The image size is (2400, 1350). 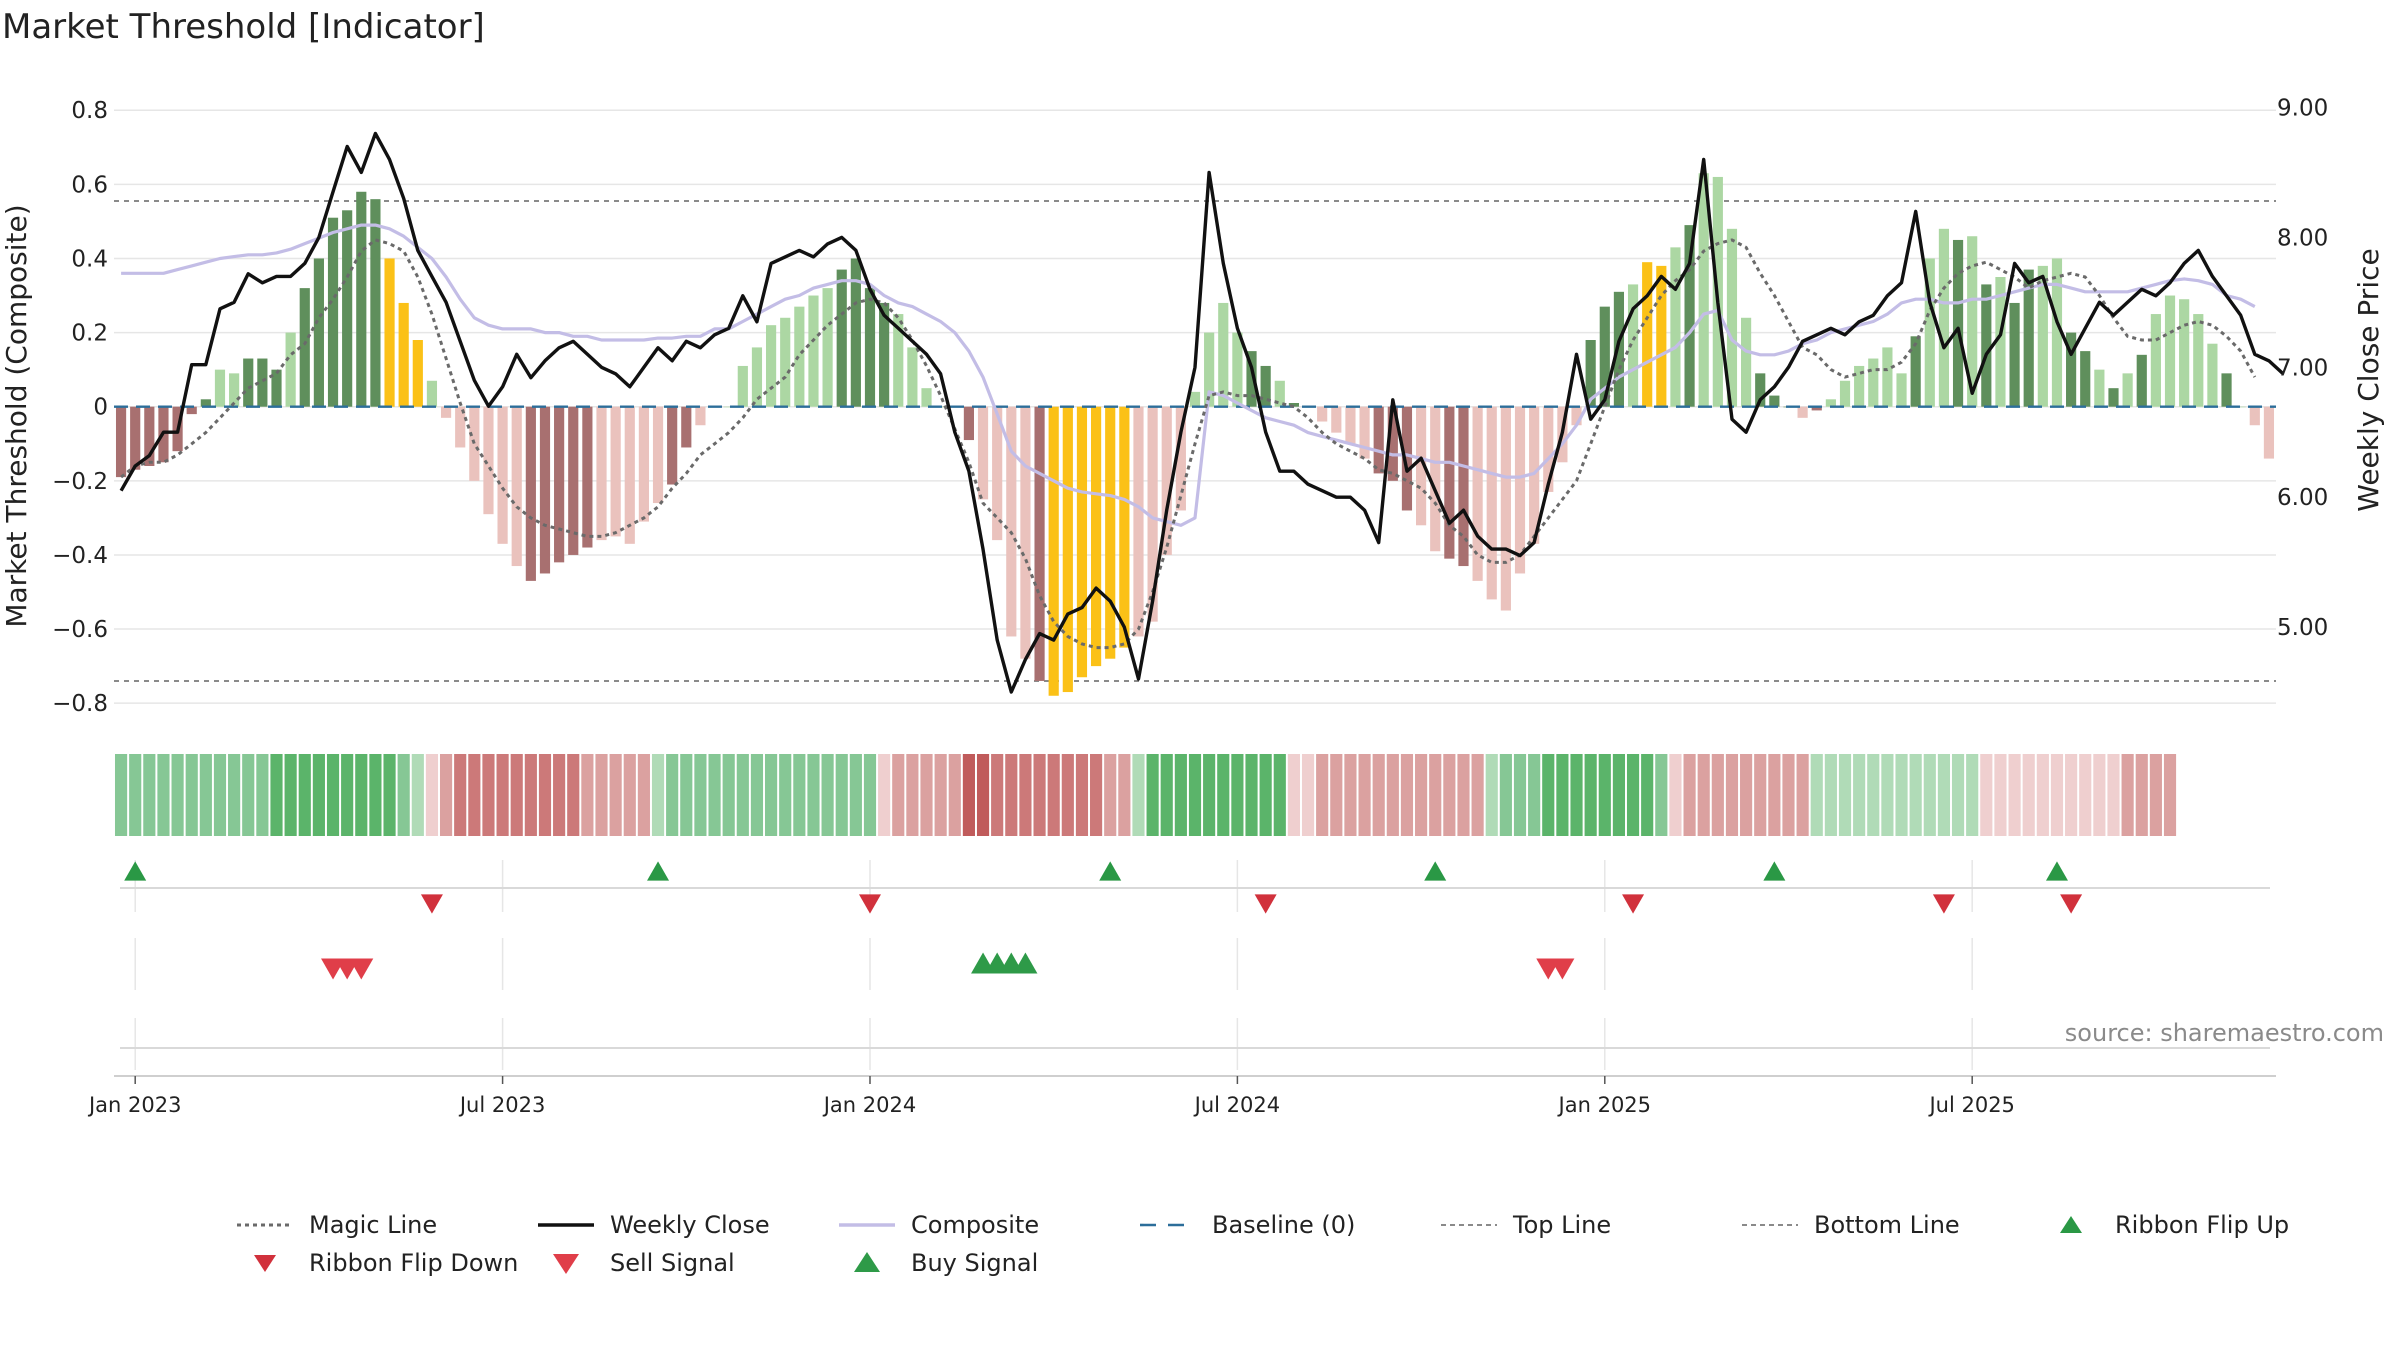 I want to click on legend-label: Bottom Line, so click(x=1887, y=1225).